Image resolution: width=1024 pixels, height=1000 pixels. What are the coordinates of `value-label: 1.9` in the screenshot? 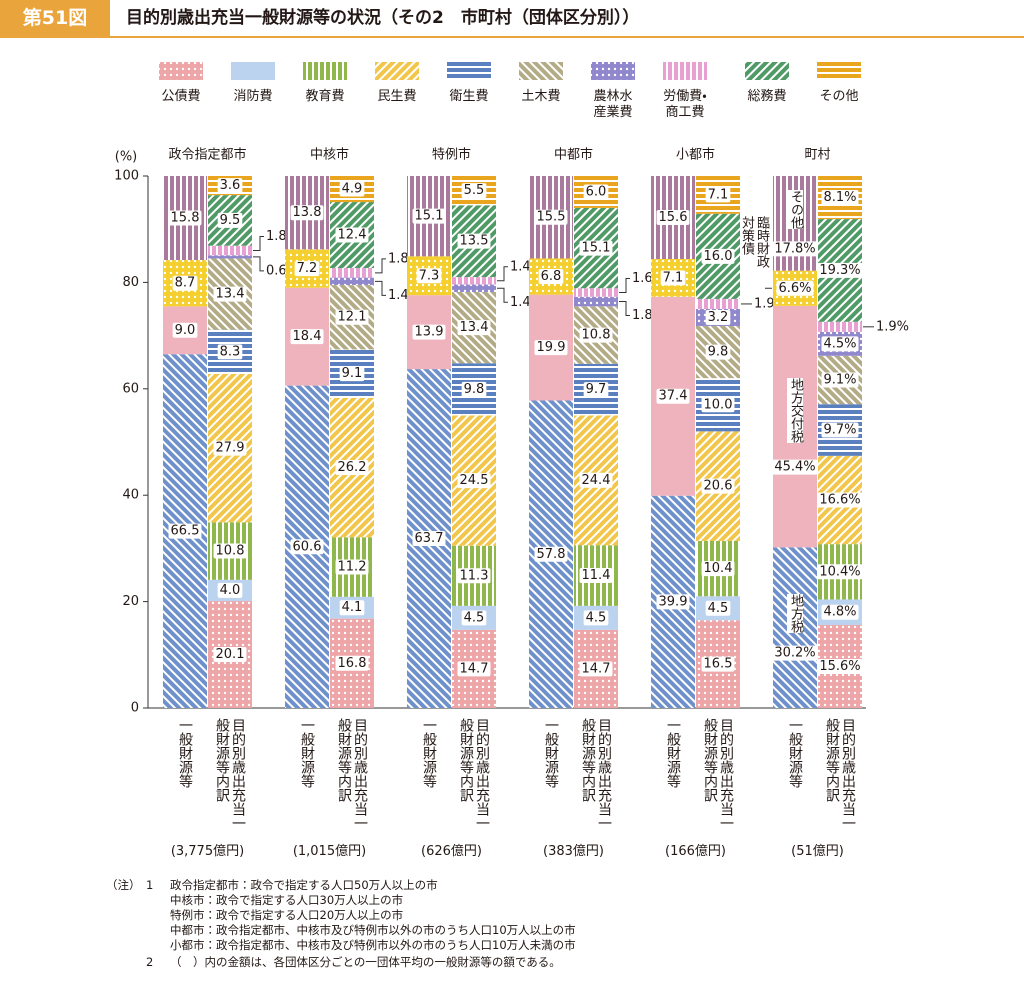 It's located at (764, 303).